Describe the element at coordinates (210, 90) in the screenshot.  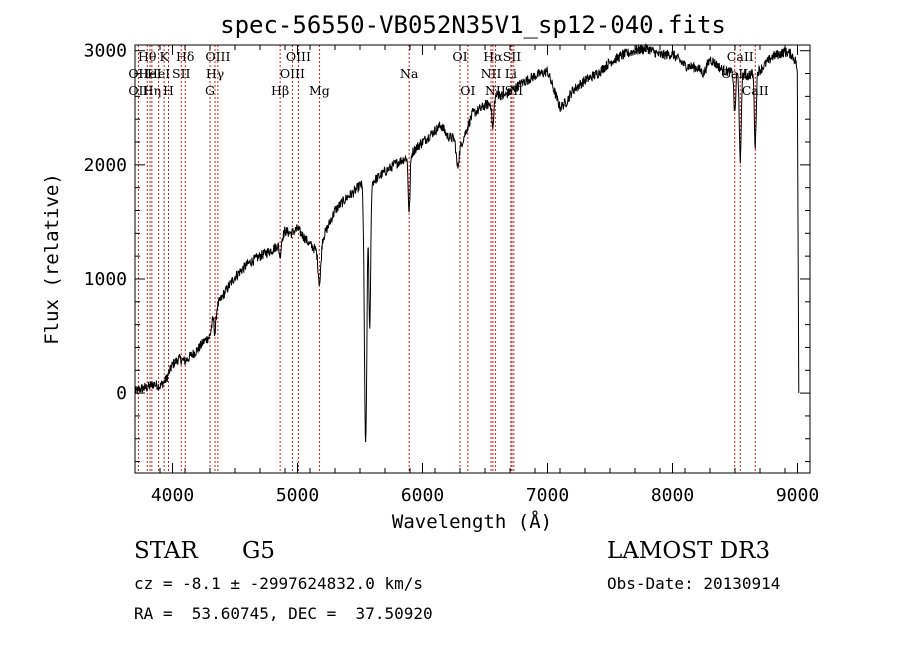
I see `line-label: G` at that location.